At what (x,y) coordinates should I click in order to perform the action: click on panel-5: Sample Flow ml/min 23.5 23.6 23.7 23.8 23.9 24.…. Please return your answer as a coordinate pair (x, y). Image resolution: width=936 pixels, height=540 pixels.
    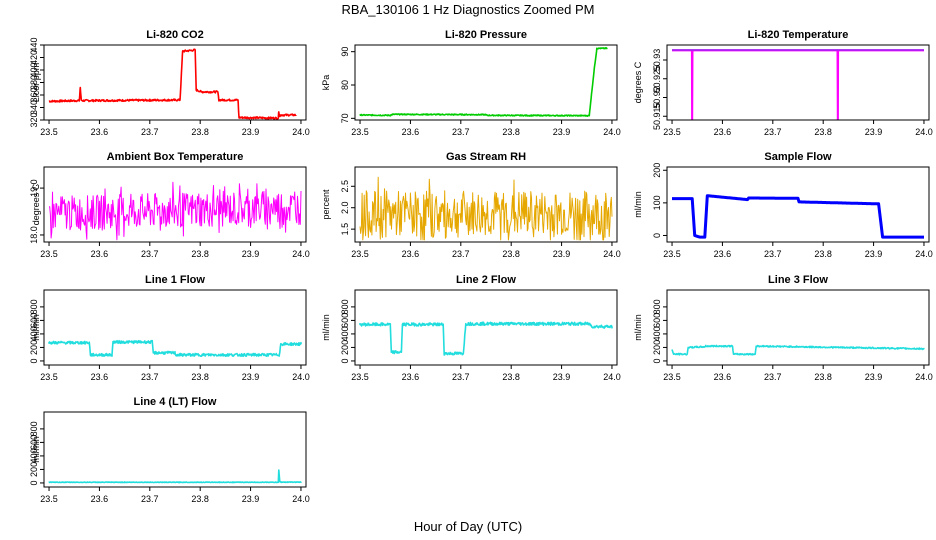
    Looking at the image, I should click on (783, 205).